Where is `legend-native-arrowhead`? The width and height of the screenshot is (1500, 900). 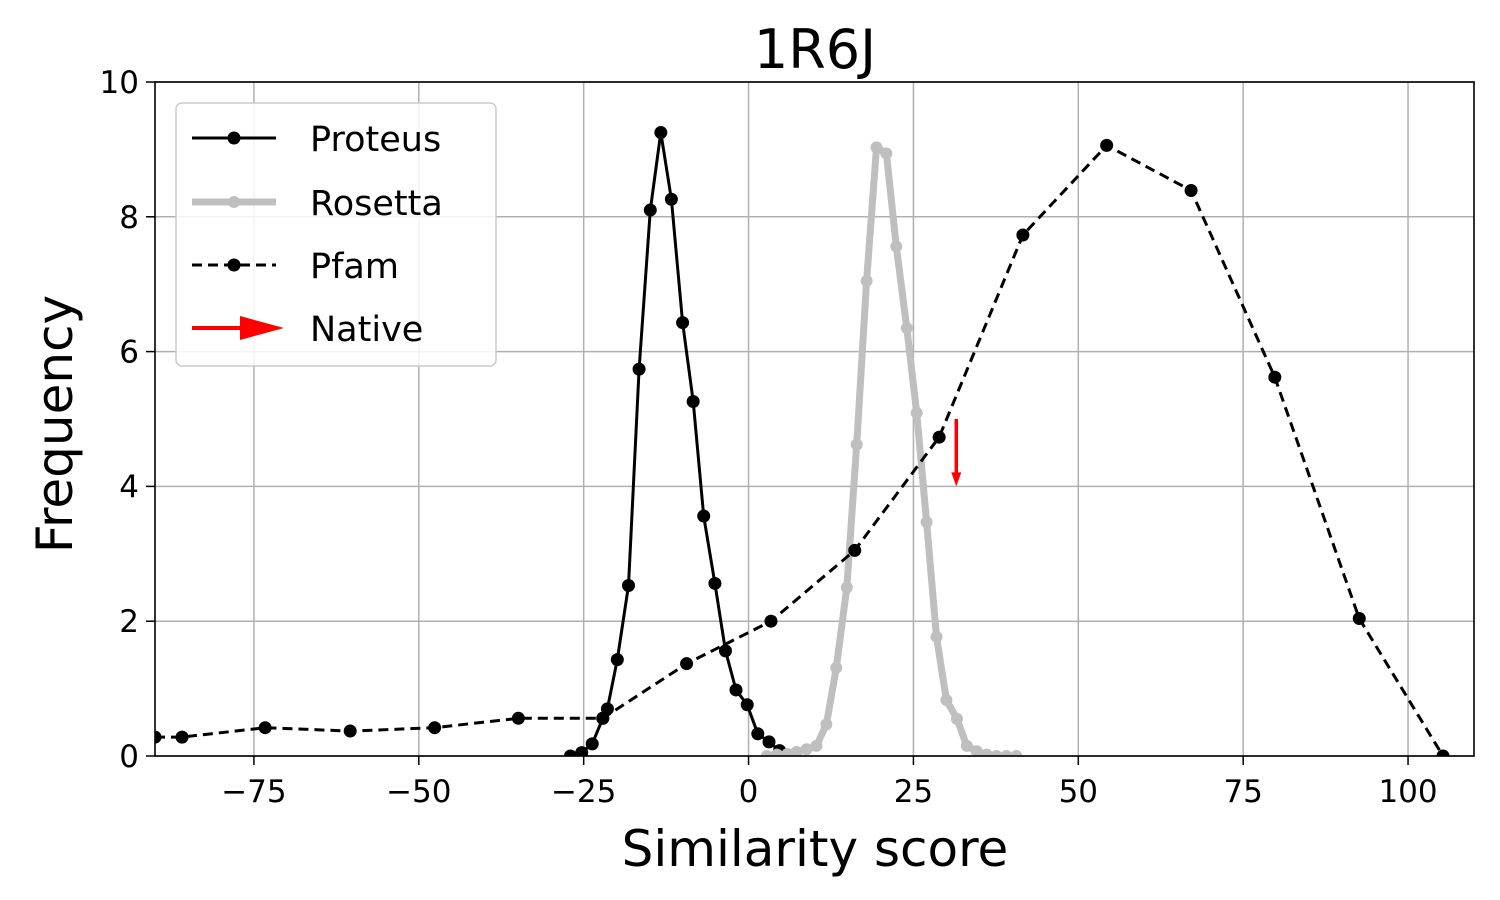 legend-native-arrowhead is located at coordinates (262, 328).